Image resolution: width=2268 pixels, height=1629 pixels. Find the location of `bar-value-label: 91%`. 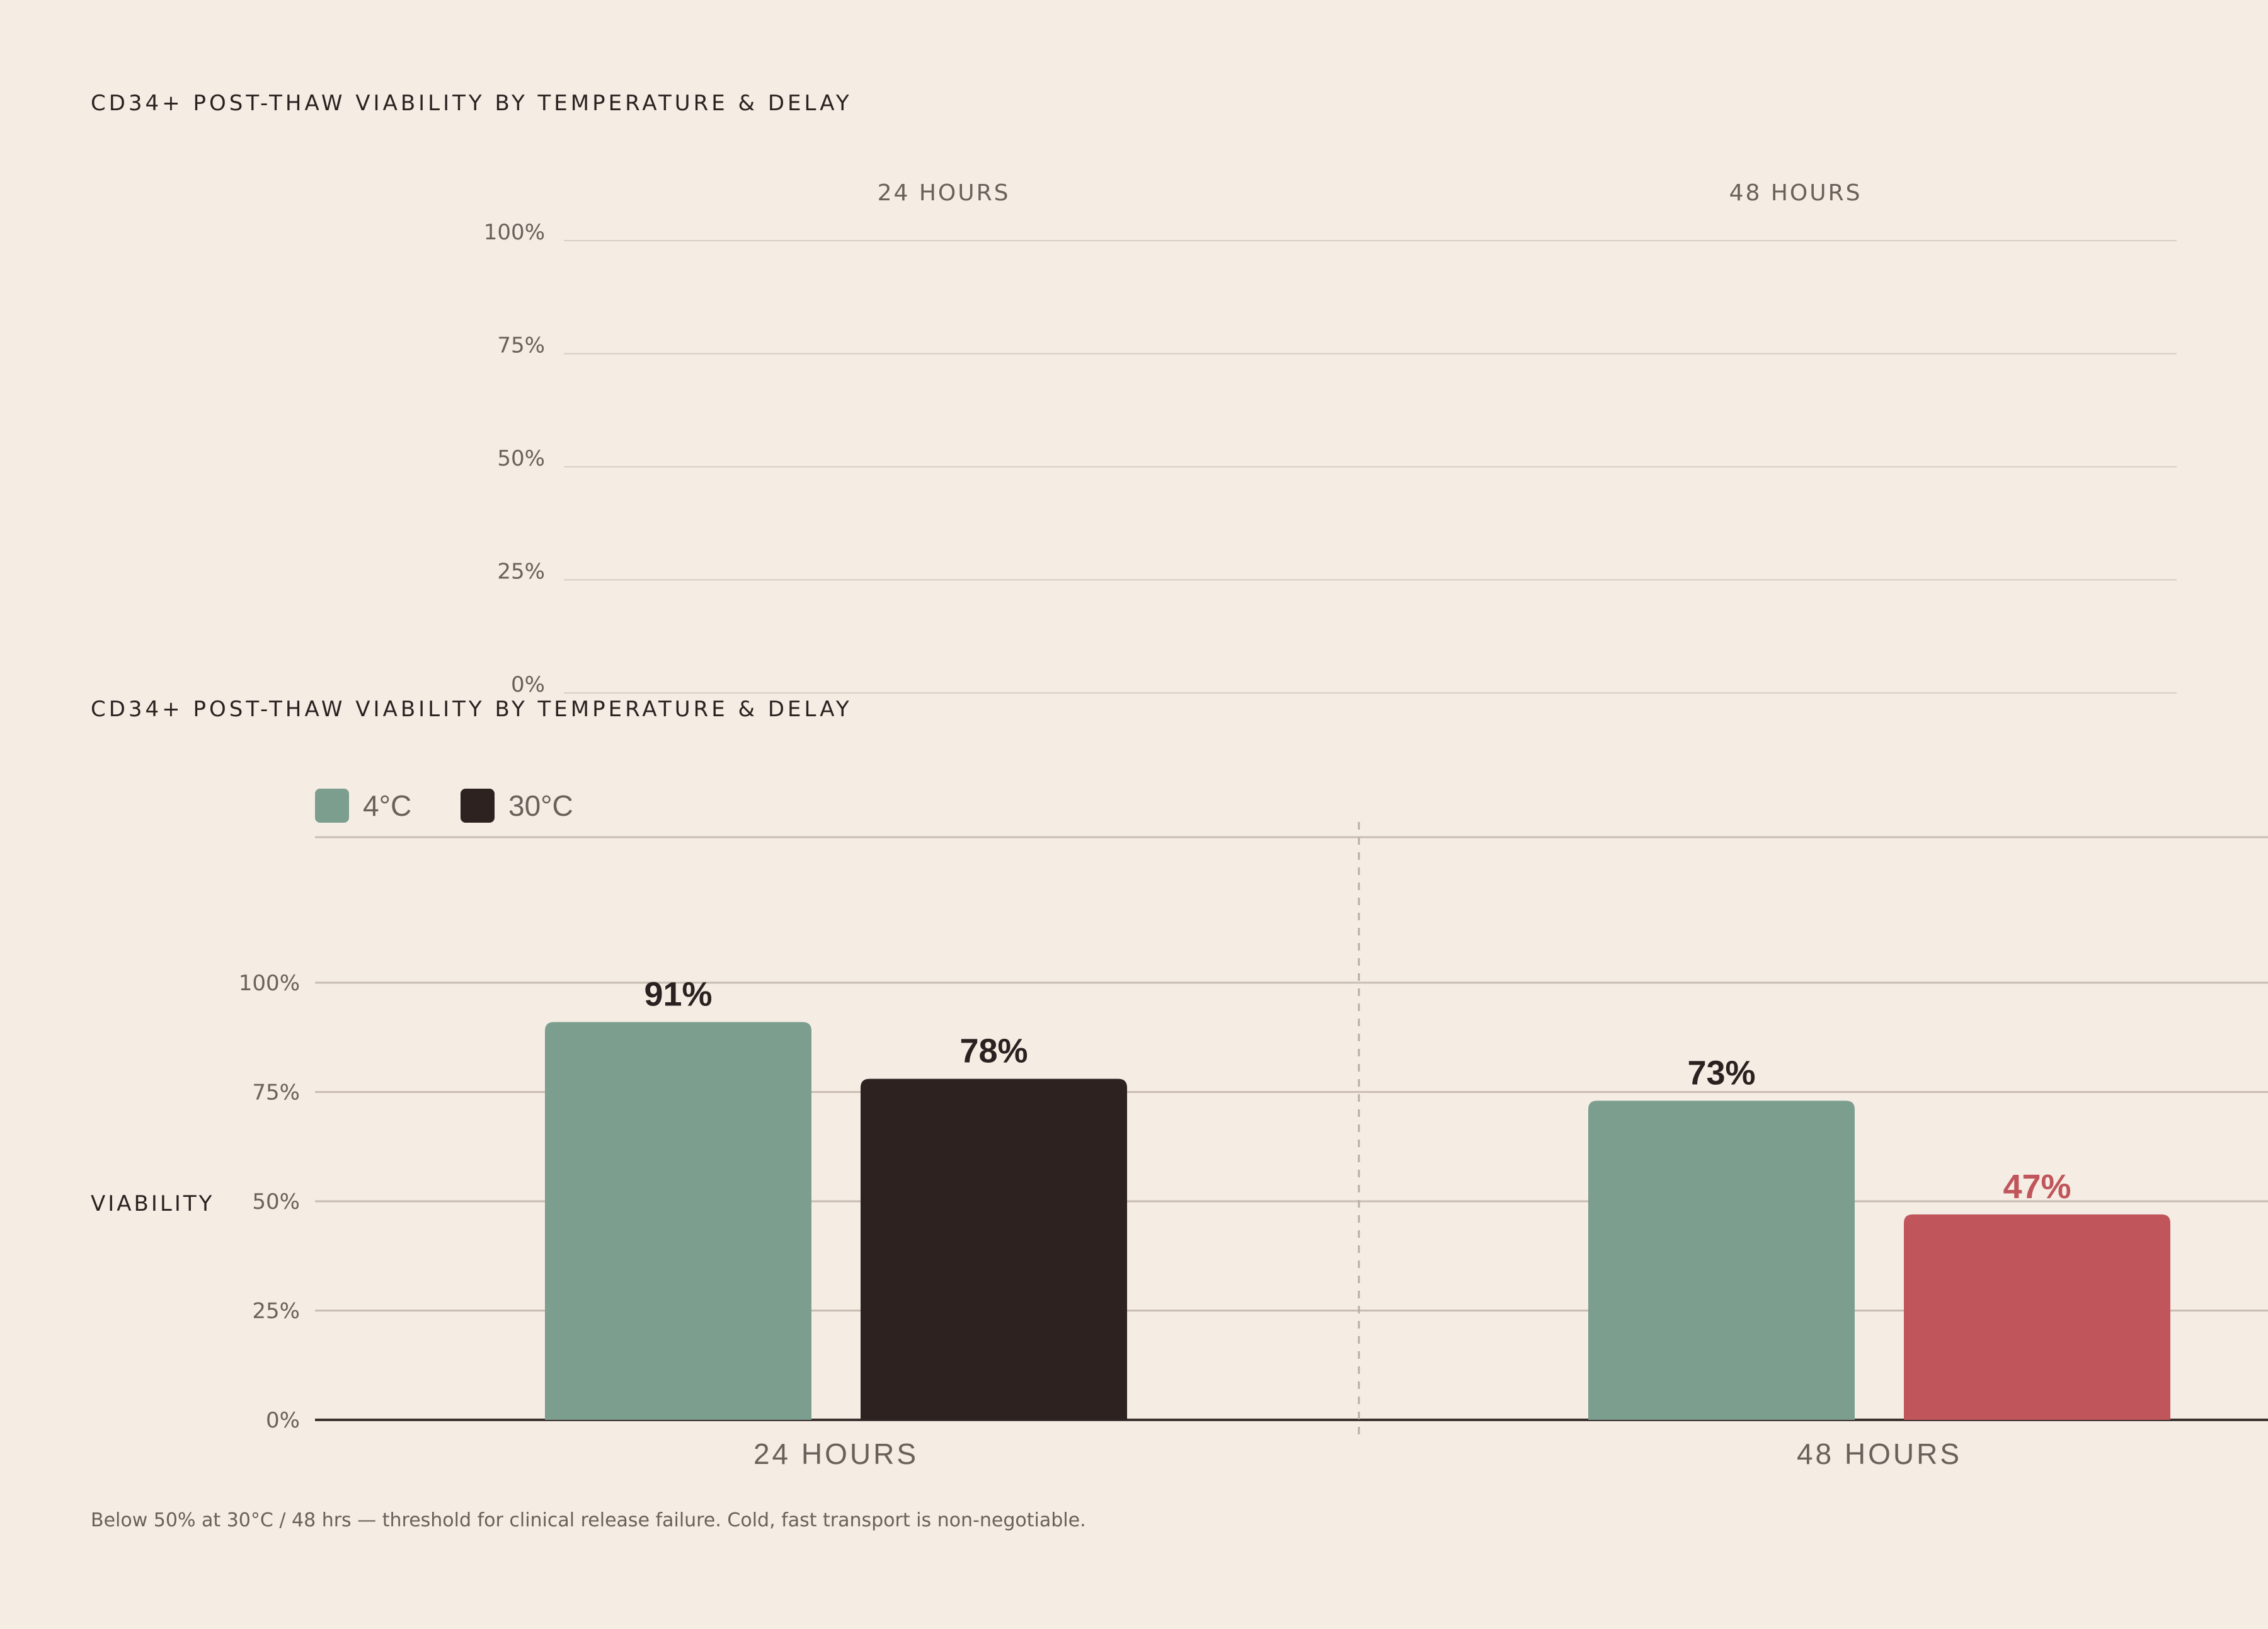

bar-value-label: 91% is located at coordinates (678, 994).